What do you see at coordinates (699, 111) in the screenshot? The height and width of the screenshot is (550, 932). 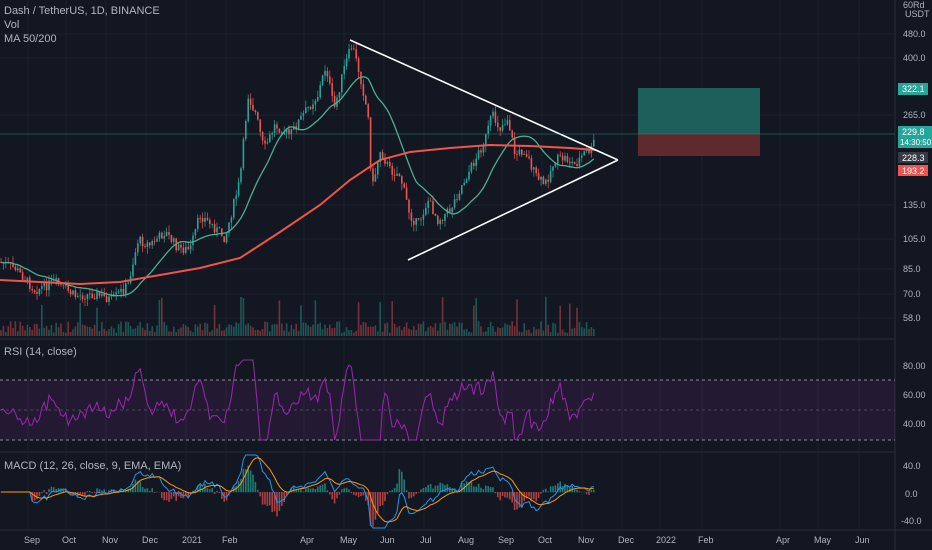 I see `take-profit-zone` at bounding box center [699, 111].